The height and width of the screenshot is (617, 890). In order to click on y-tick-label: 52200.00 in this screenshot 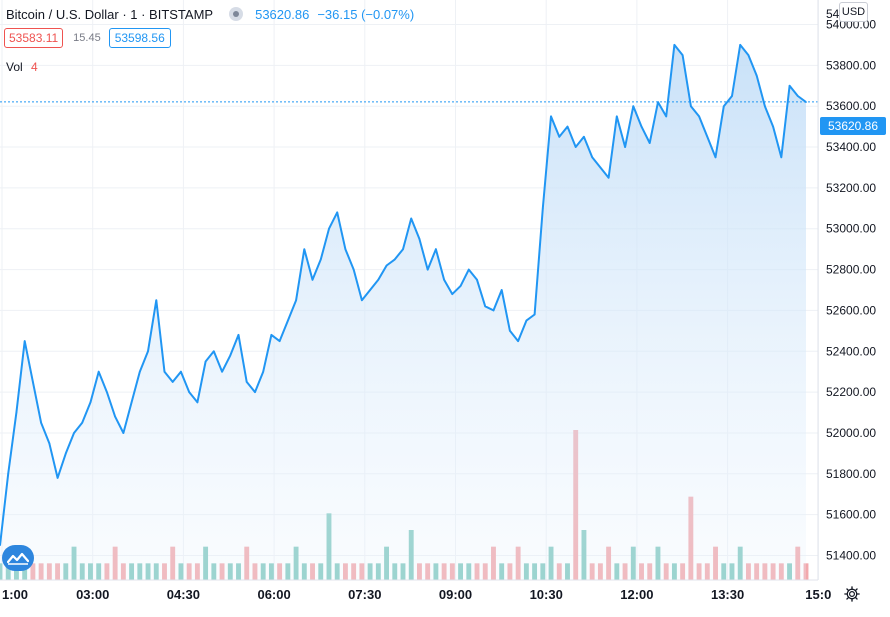, I will do `click(851, 392)`.